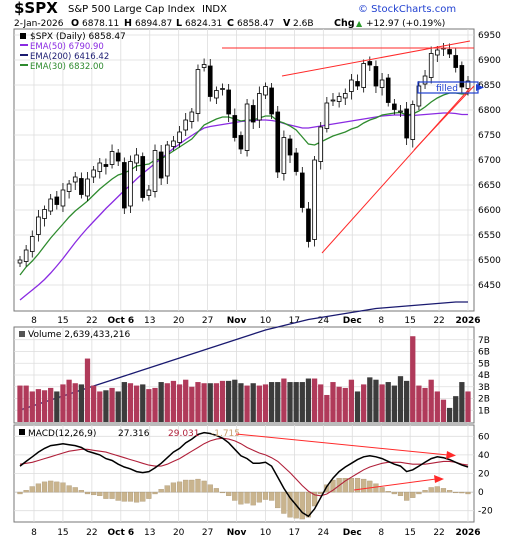 This screenshot has height=541, width=520. What do you see at coordinates (128, 23) in the screenshot?
I see `high-label: H` at bounding box center [128, 23].